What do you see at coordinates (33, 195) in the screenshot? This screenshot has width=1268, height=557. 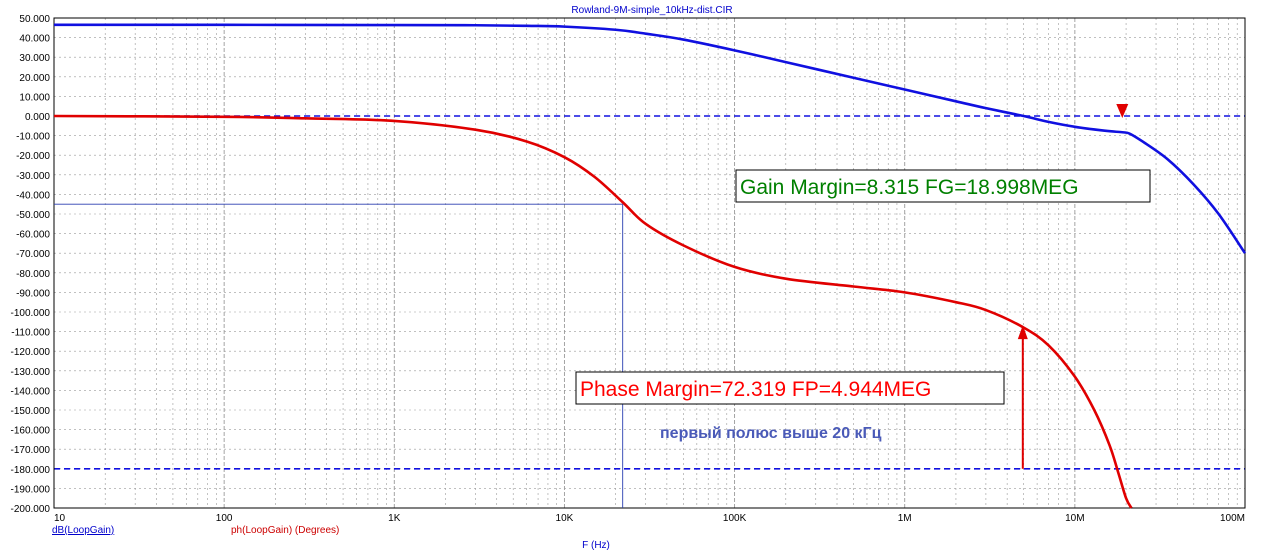 I see `y-tick-label: -40.000` at bounding box center [33, 195].